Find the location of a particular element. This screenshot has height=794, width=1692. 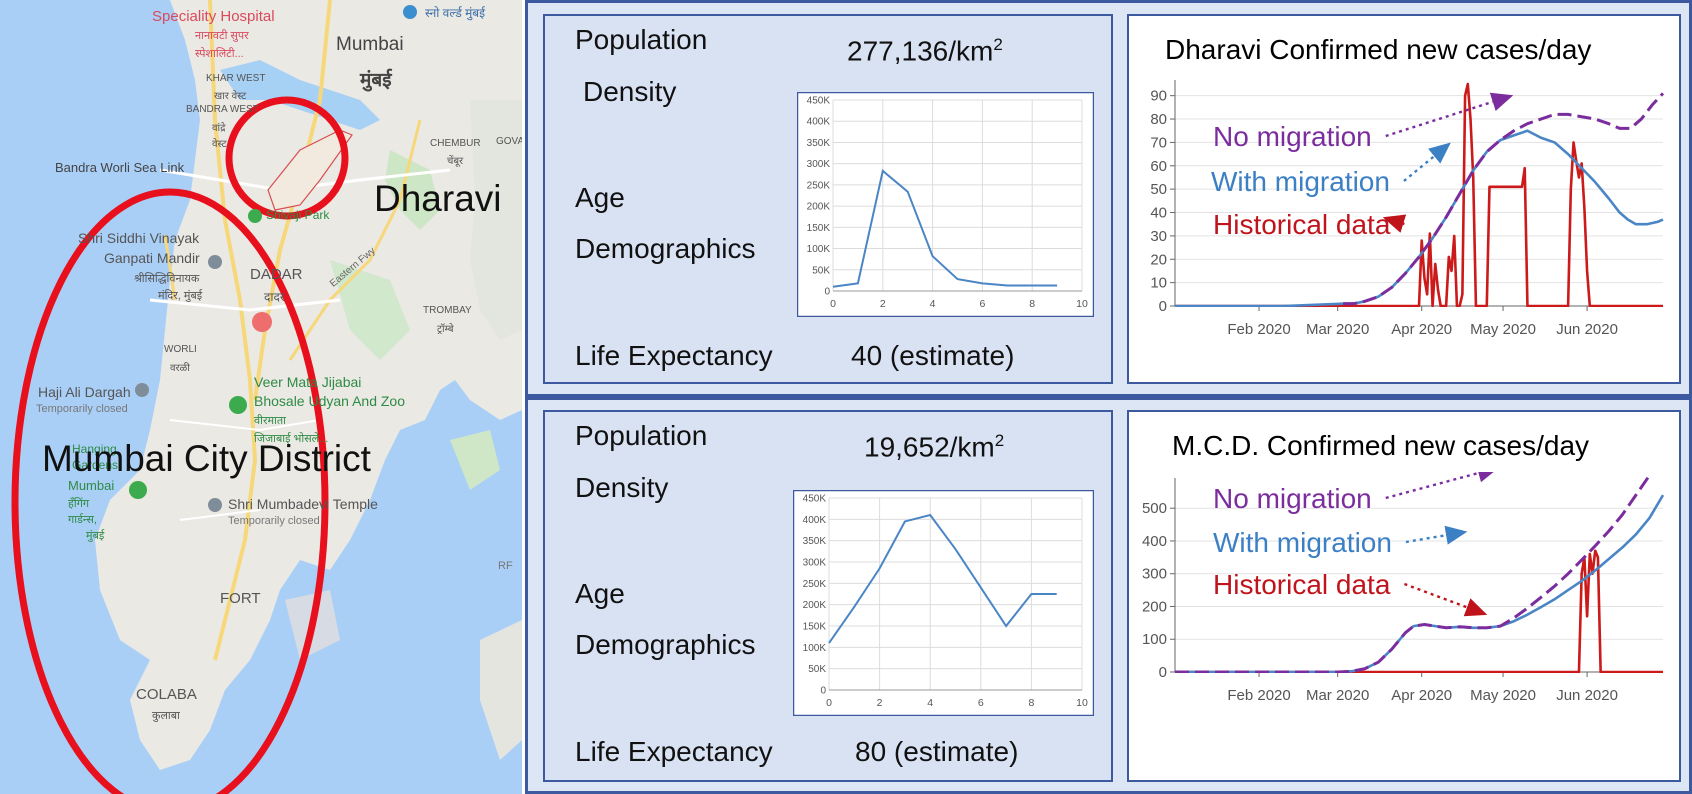

cases-x-tick-label: May 2020 is located at coordinates (1503, 695).